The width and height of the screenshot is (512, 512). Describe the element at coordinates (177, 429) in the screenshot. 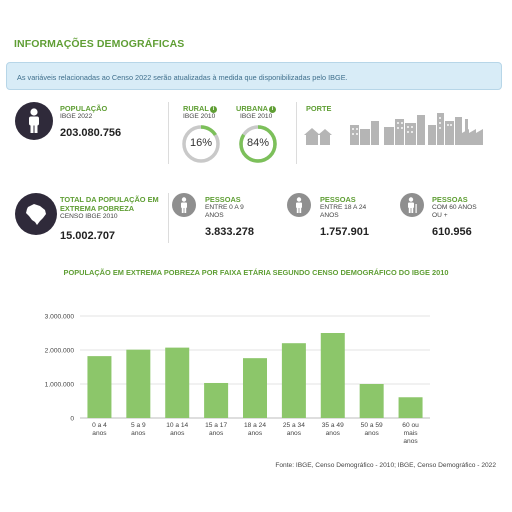

I see `x-tick-label: 10 a 14 anos` at that location.